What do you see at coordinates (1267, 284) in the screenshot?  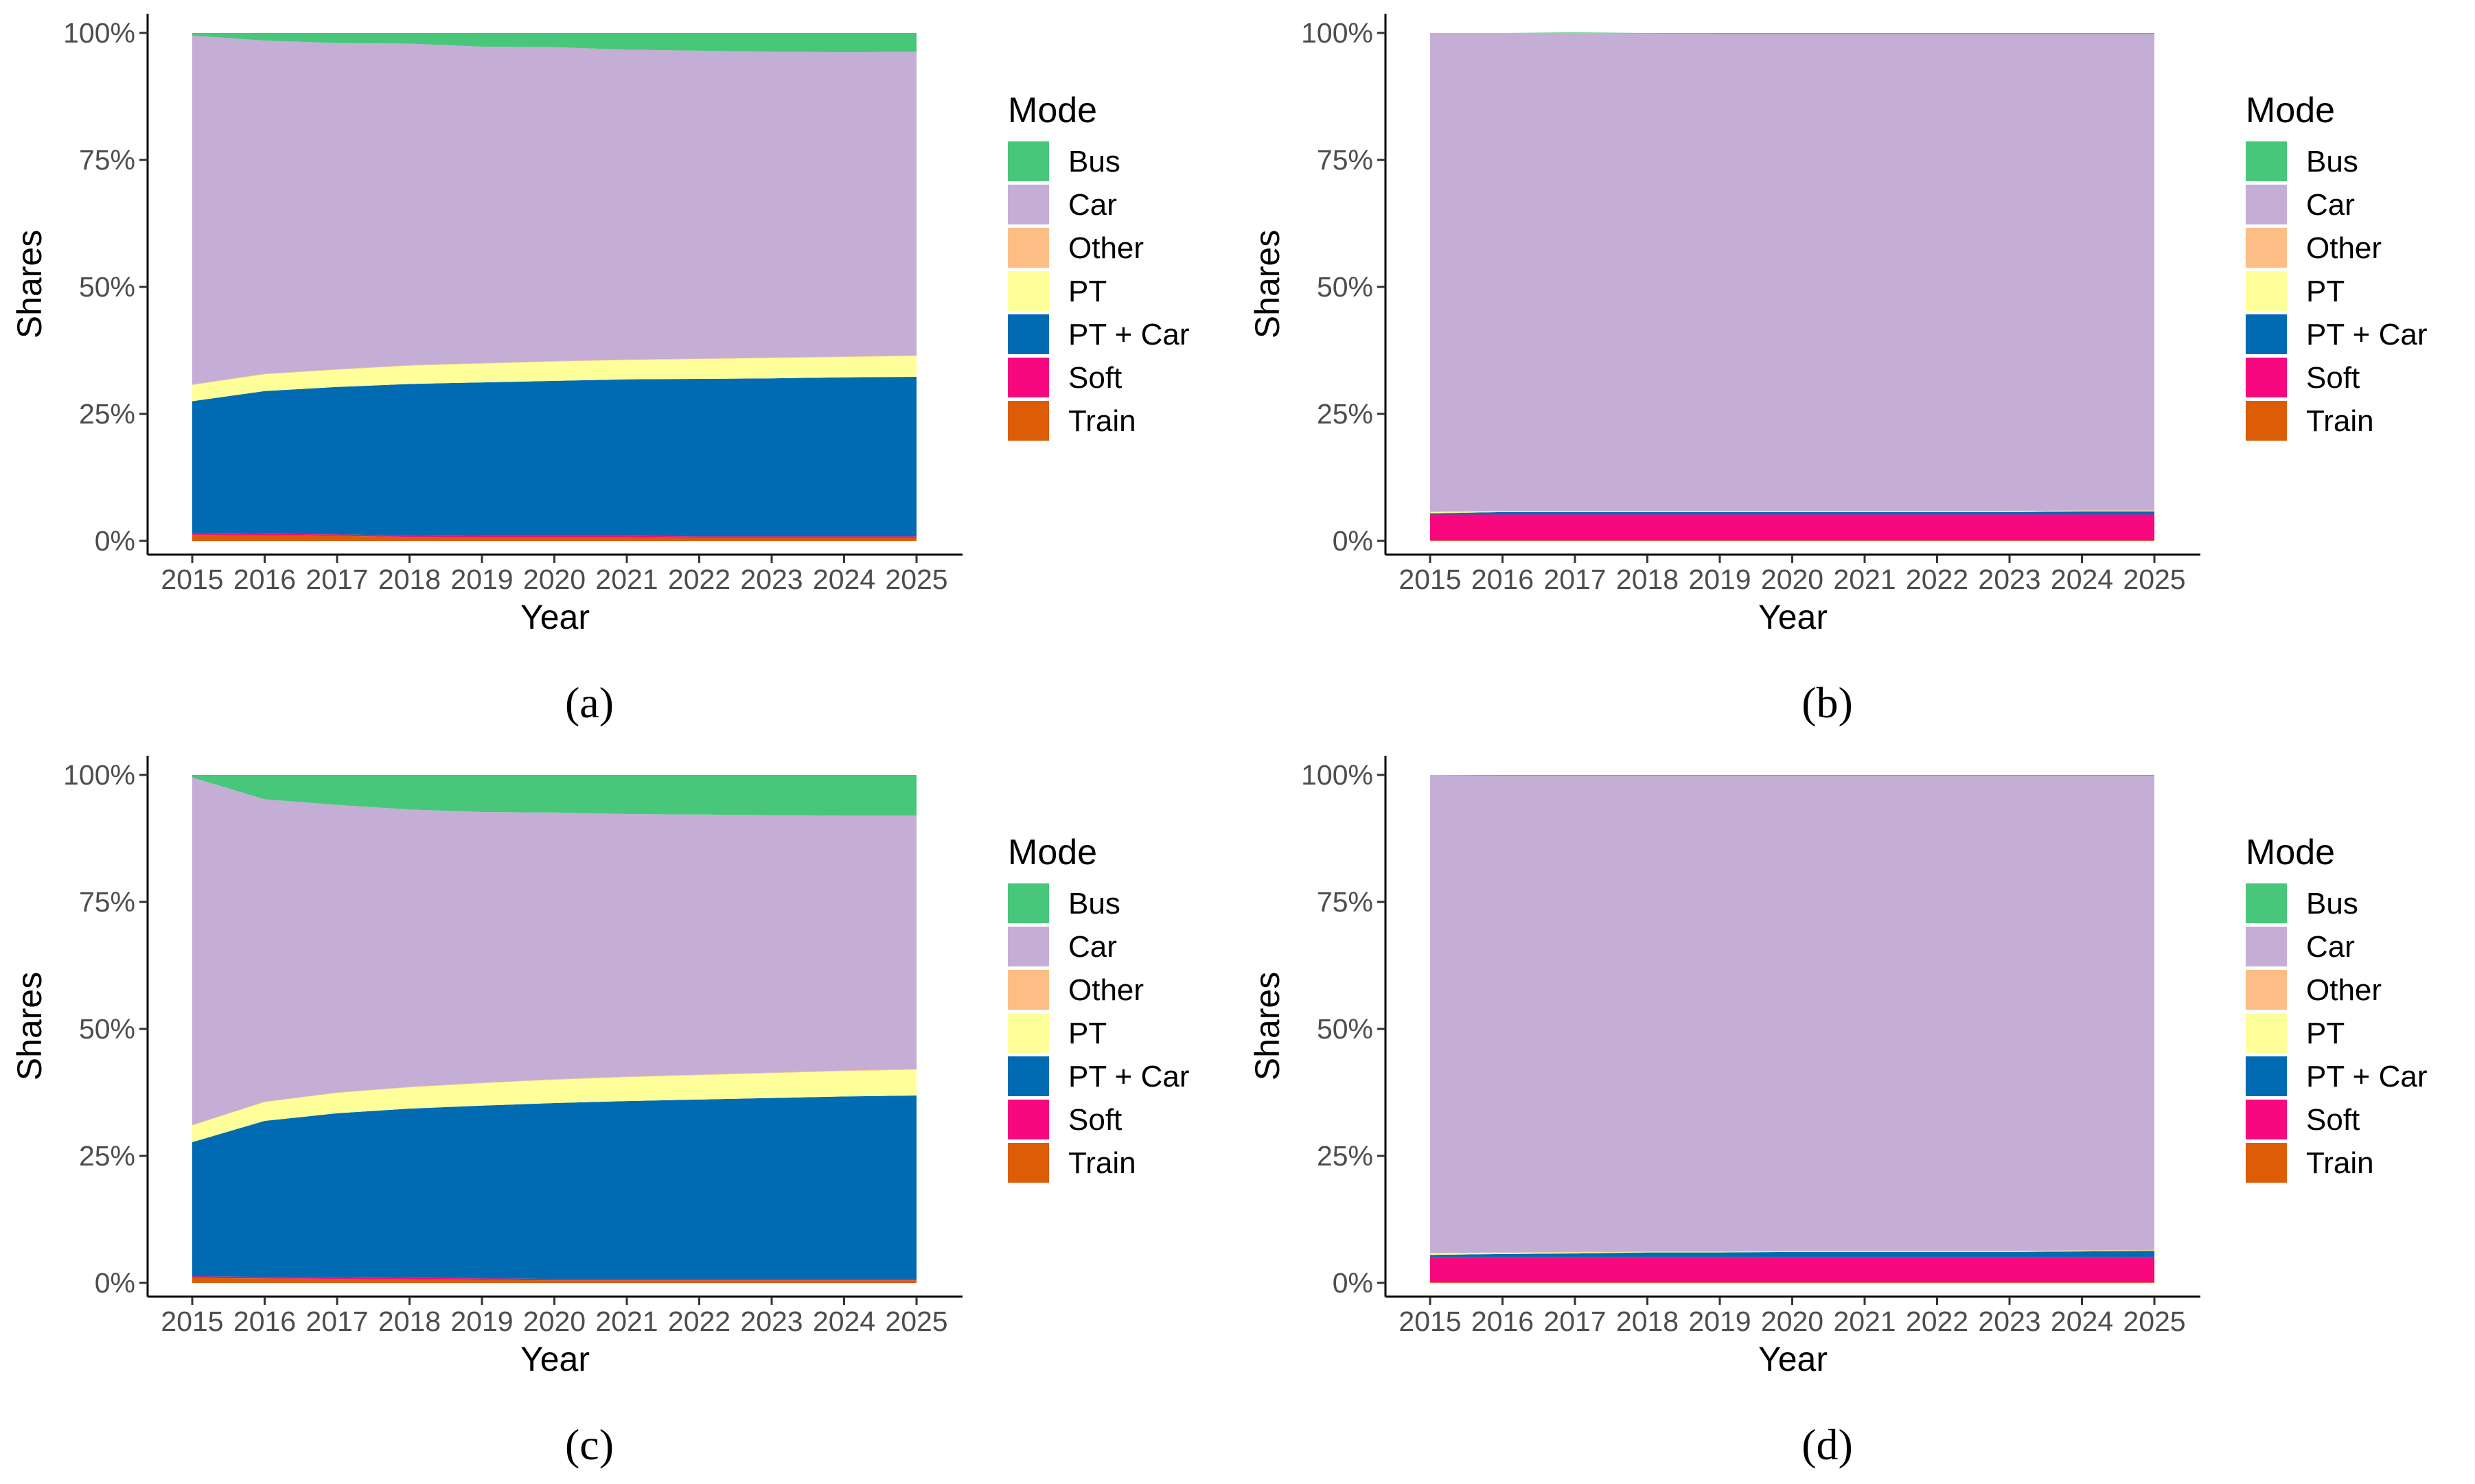 I see `chart-1-y-axis-title: Shares` at bounding box center [1267, 284].